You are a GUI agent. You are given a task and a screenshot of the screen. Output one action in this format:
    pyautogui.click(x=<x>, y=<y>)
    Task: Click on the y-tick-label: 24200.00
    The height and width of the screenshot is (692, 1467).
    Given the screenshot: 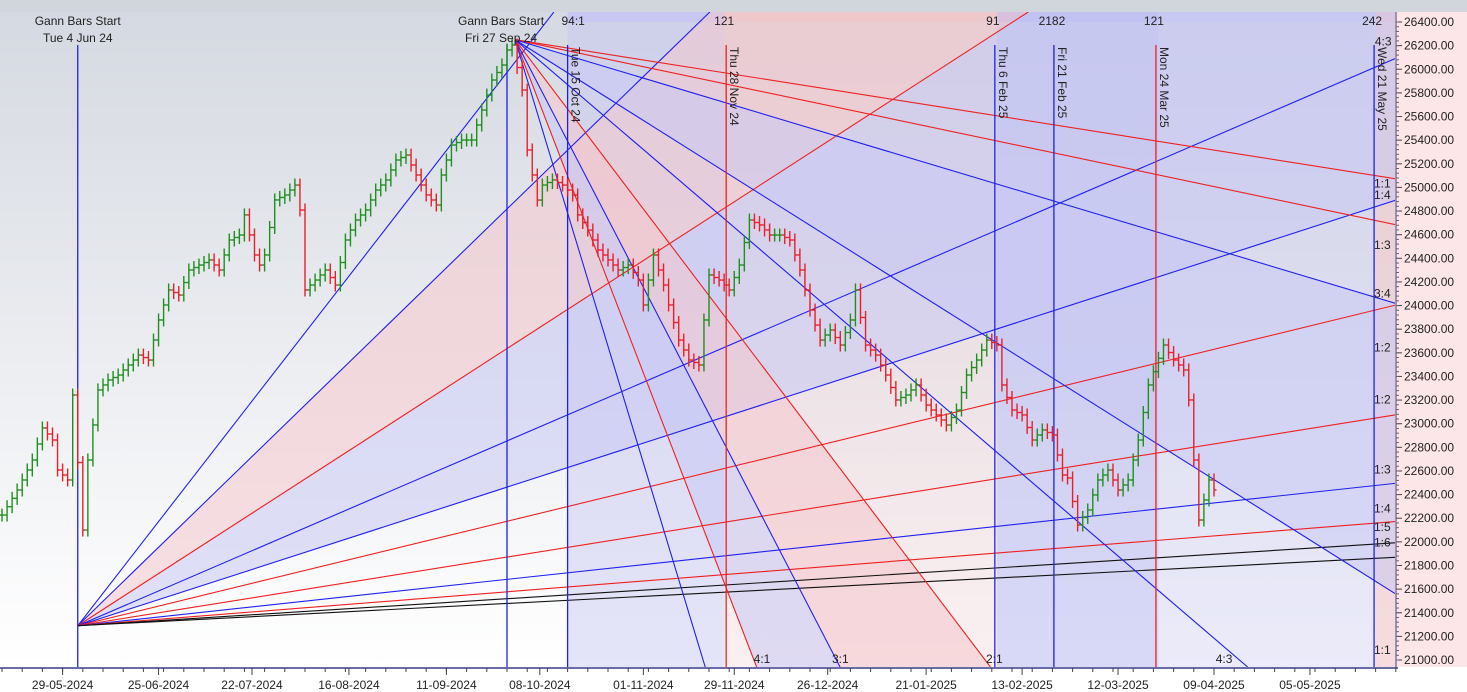 What is the action you would take?
    pyautogui.click(x=1429, y=282)
    